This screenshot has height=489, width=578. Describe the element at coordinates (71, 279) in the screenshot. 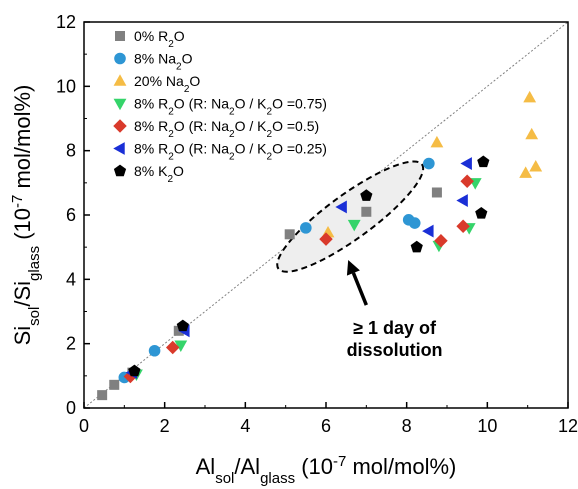

I see `y-tick-label: 4` at that location.